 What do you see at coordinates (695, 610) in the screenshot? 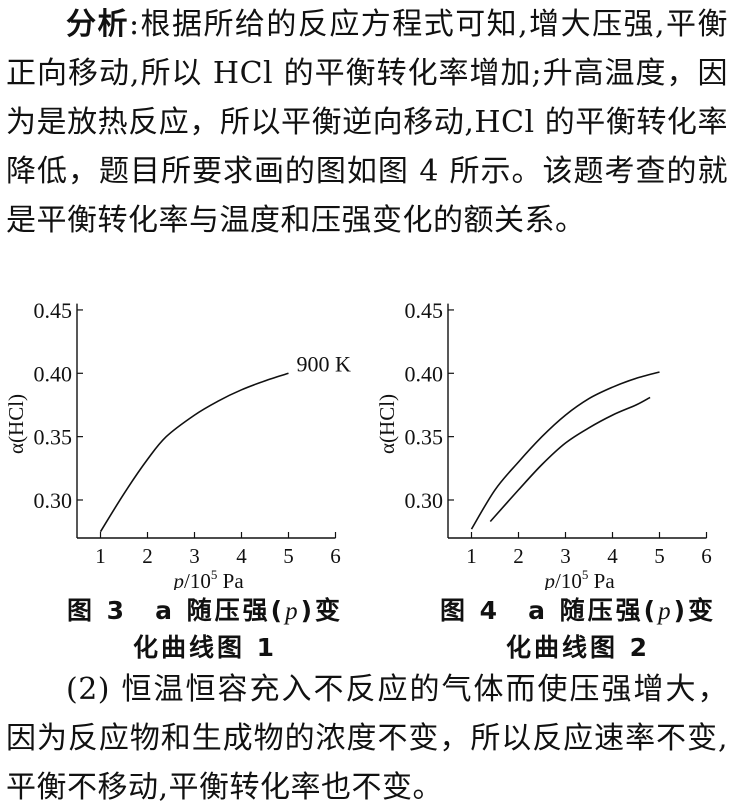
I see `figure-4-caption-text-b: )变` at bounding box center [695, 610].